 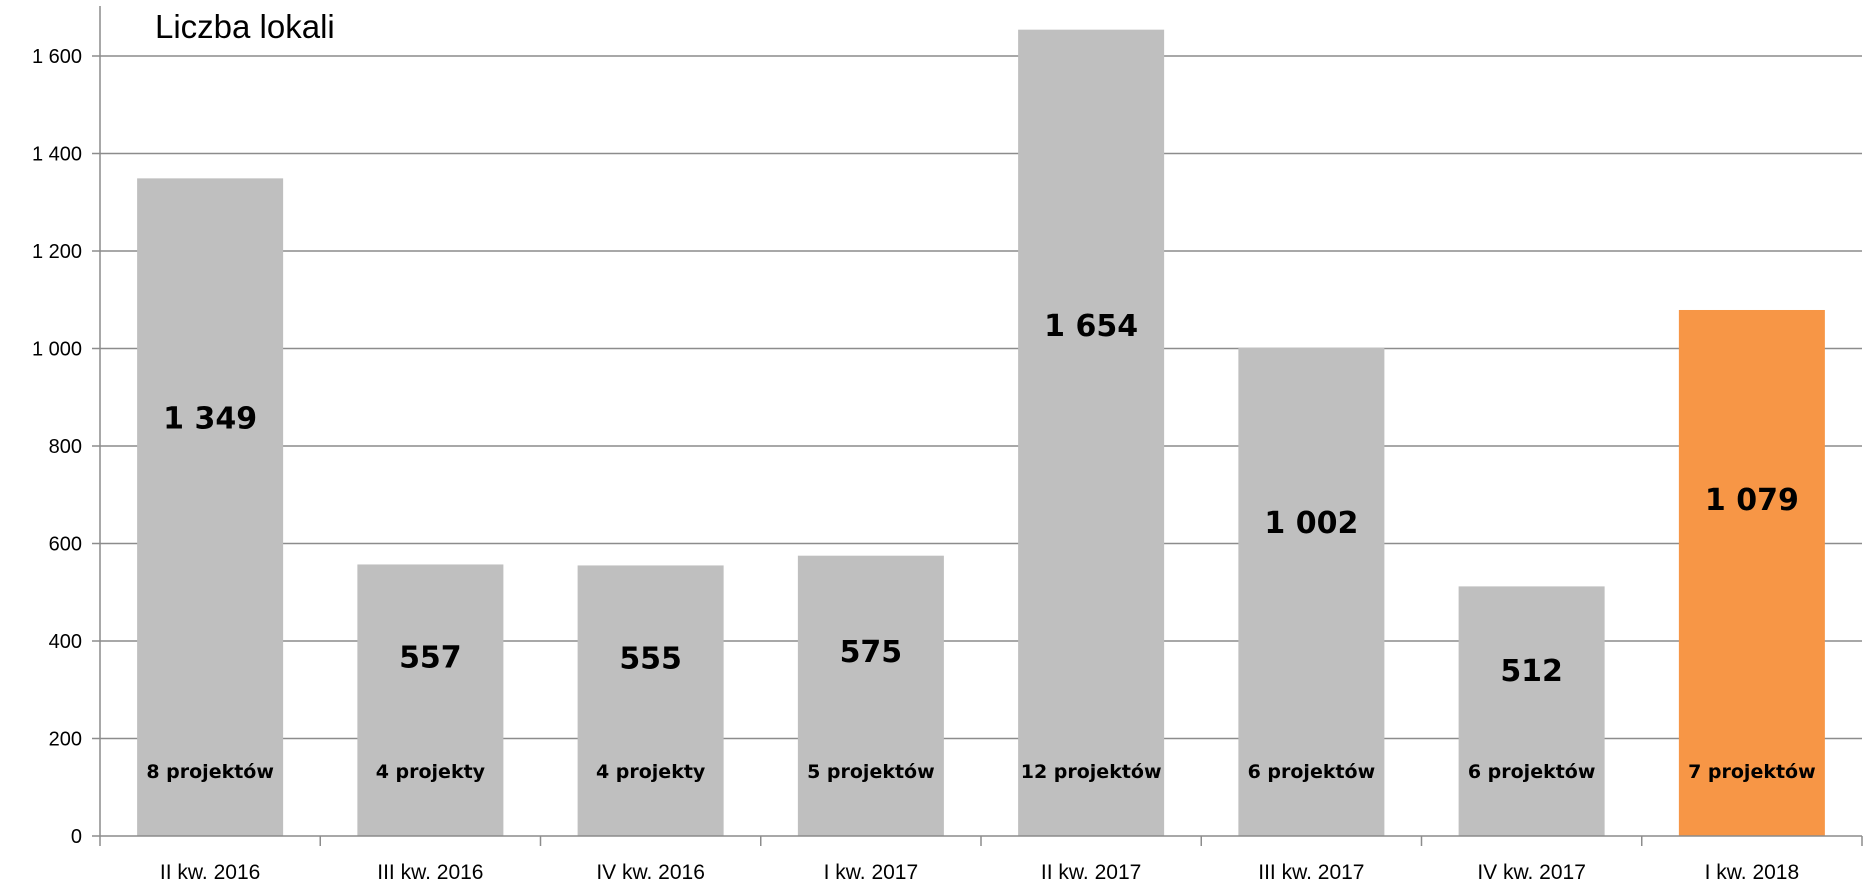 I want to click on x-tick-label: II kw. 2017, so click(x=1091, y=872).